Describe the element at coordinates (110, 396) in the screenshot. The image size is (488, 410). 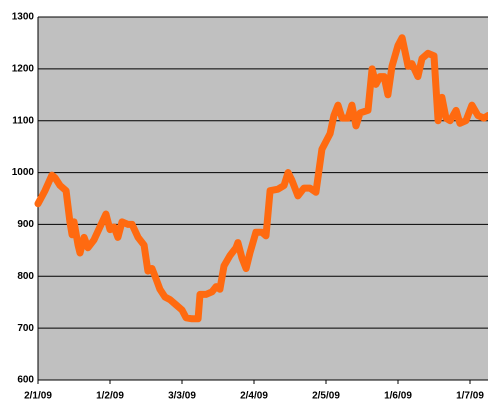
I see `x-tick-label: 1/2/09` at that location.